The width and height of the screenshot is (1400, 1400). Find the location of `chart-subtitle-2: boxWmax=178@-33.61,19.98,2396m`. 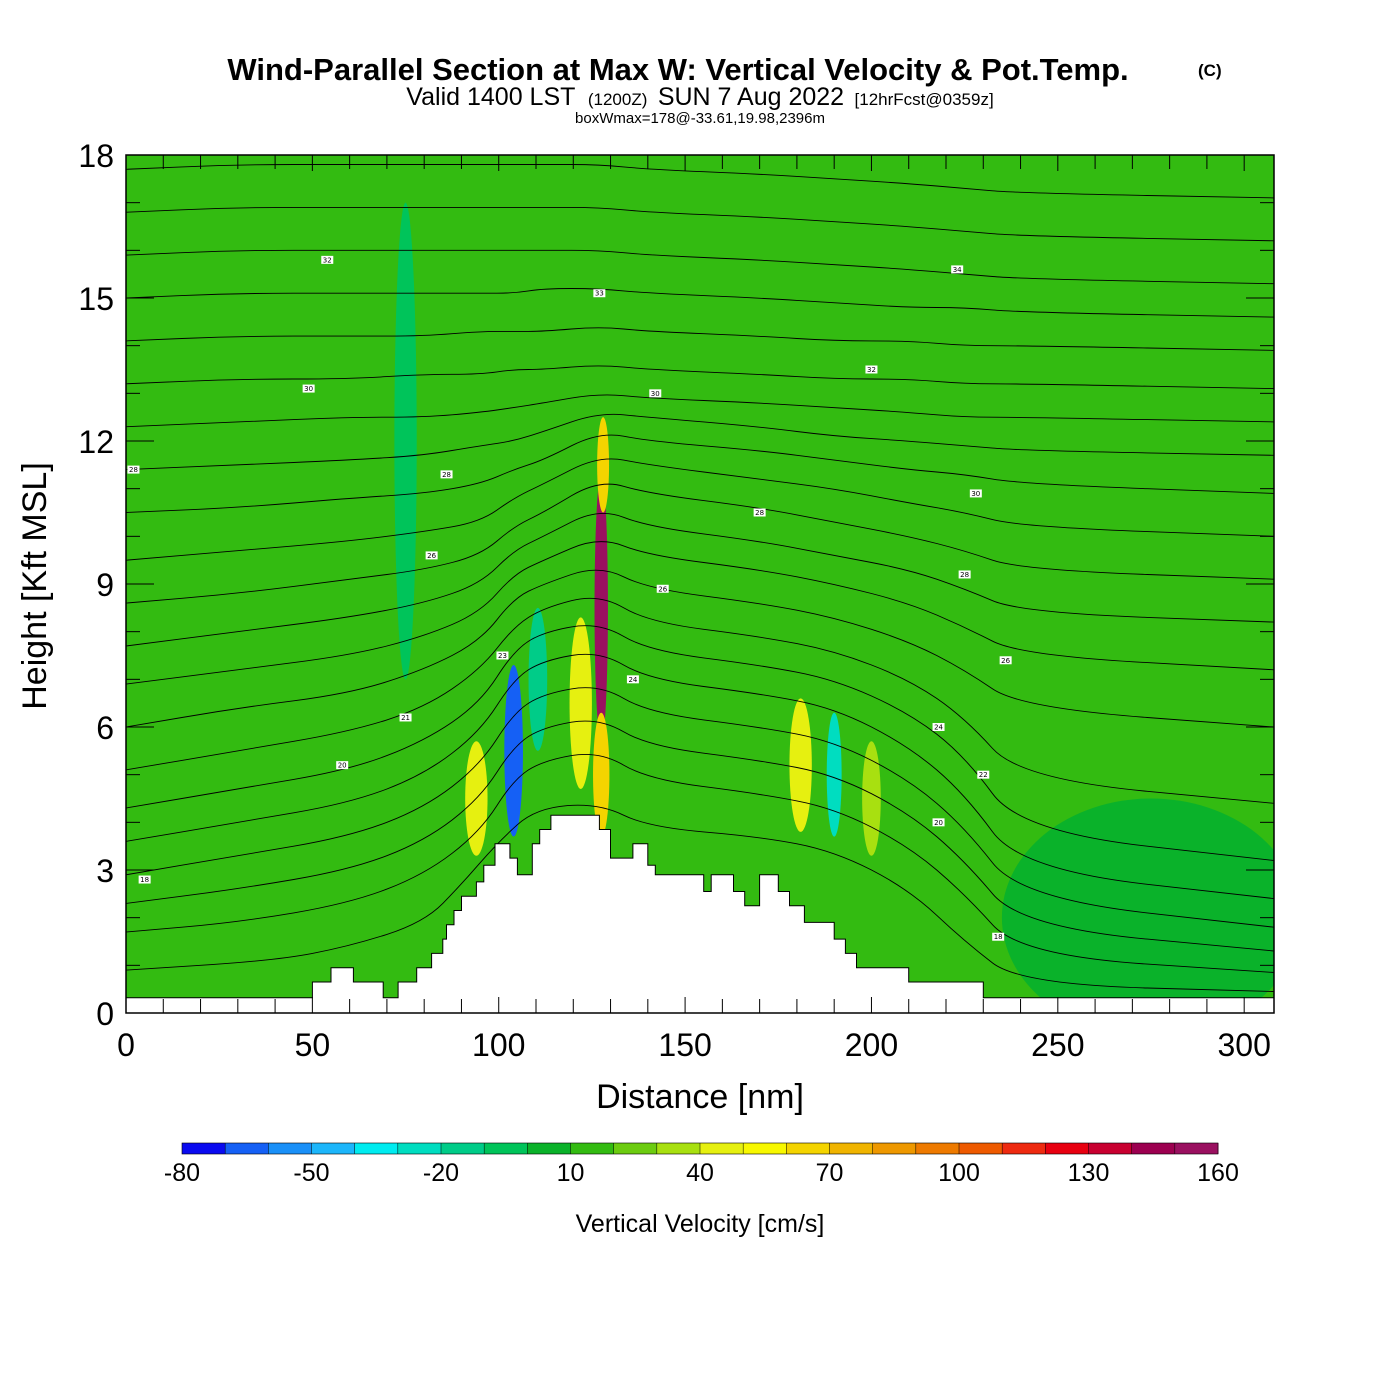

chart-subtitle-2: boxWmax=178@-33.61,19.98,2396m is located at coordinates (700, 118).